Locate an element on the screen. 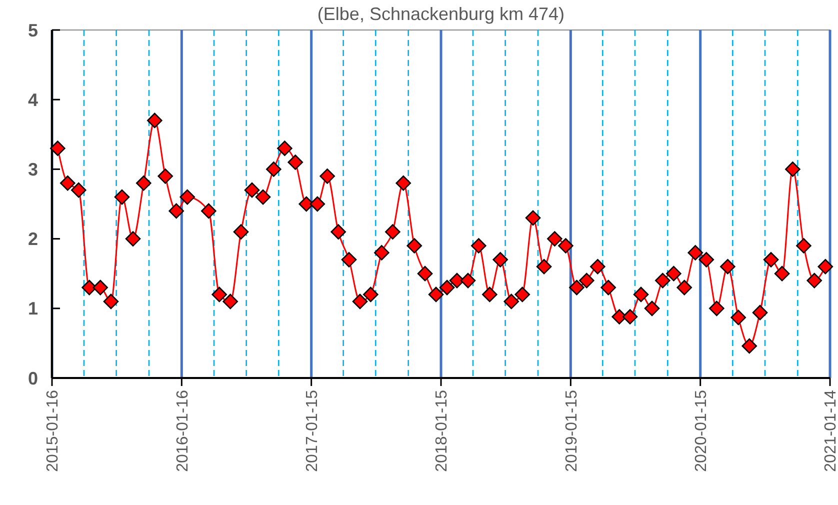  x-tick-label: 2018-01-15 is located at coordinates (442, 431).